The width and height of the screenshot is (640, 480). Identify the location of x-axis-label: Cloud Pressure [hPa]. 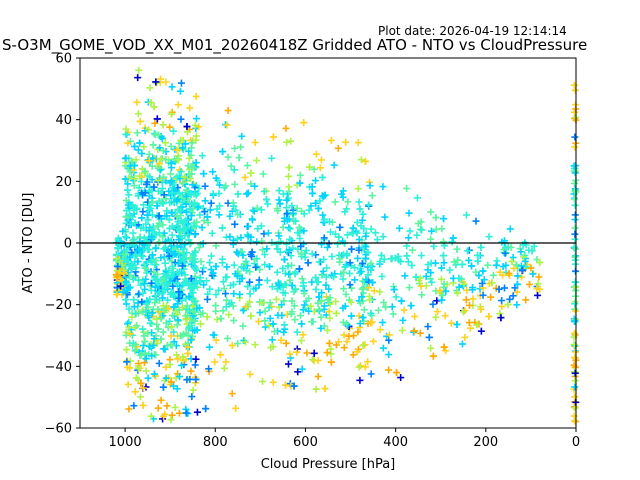
(328, 464).